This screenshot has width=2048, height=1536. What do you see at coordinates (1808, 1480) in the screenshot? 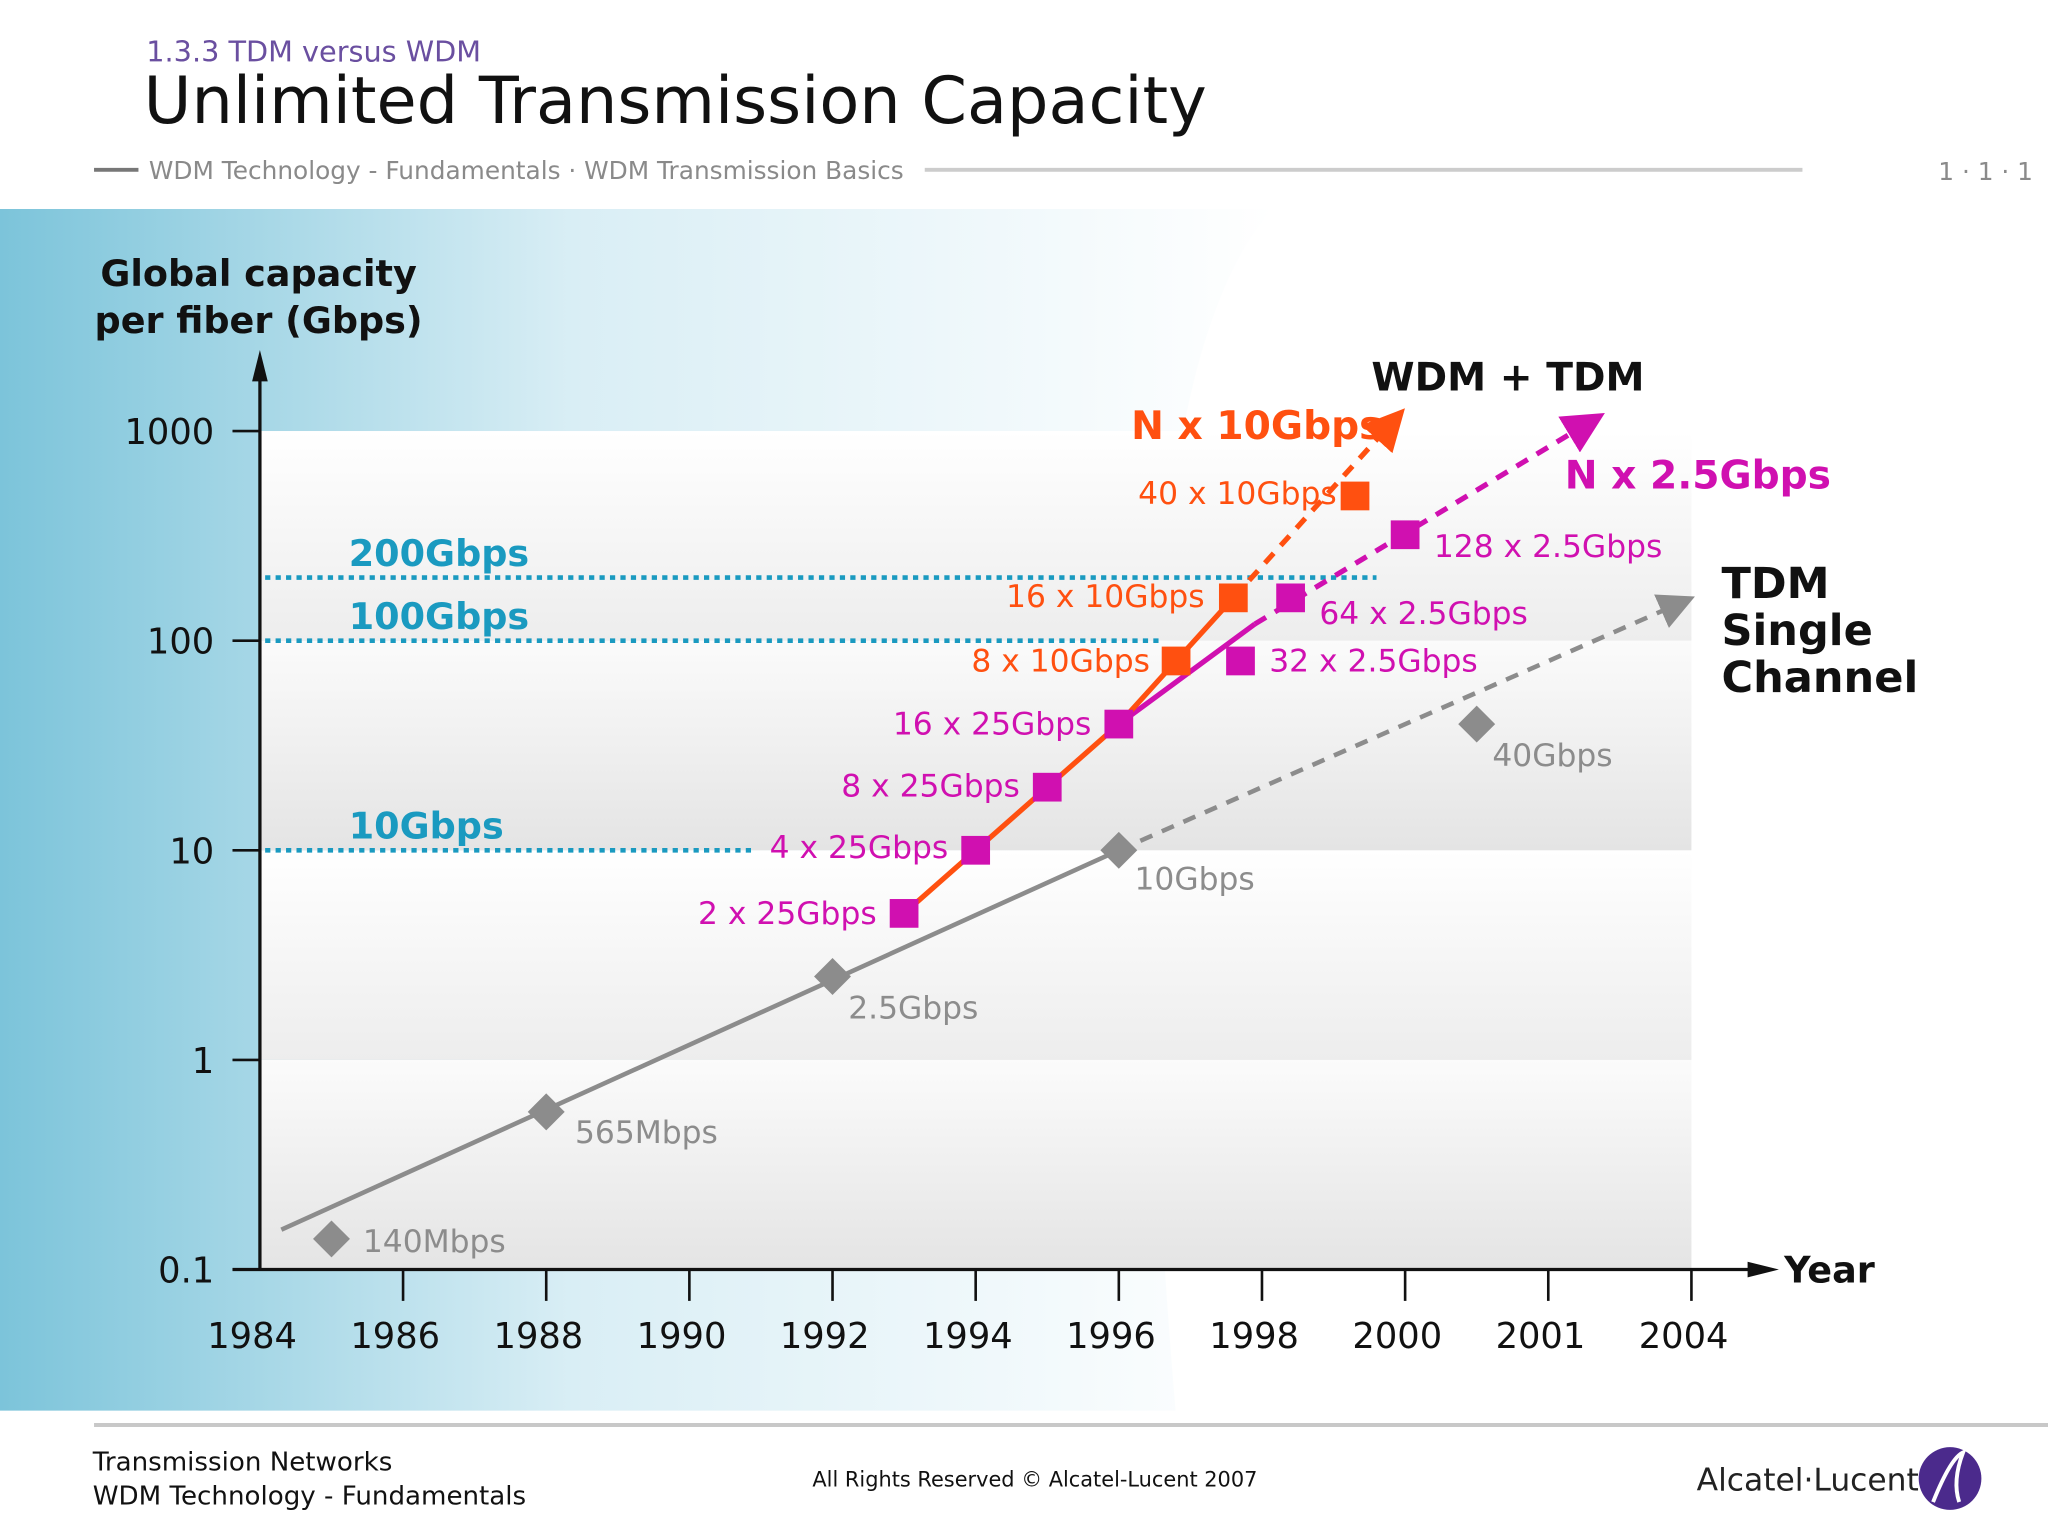
I see `logo-text: Alcatel·Lucent` at bounding box center [1808, 1480].